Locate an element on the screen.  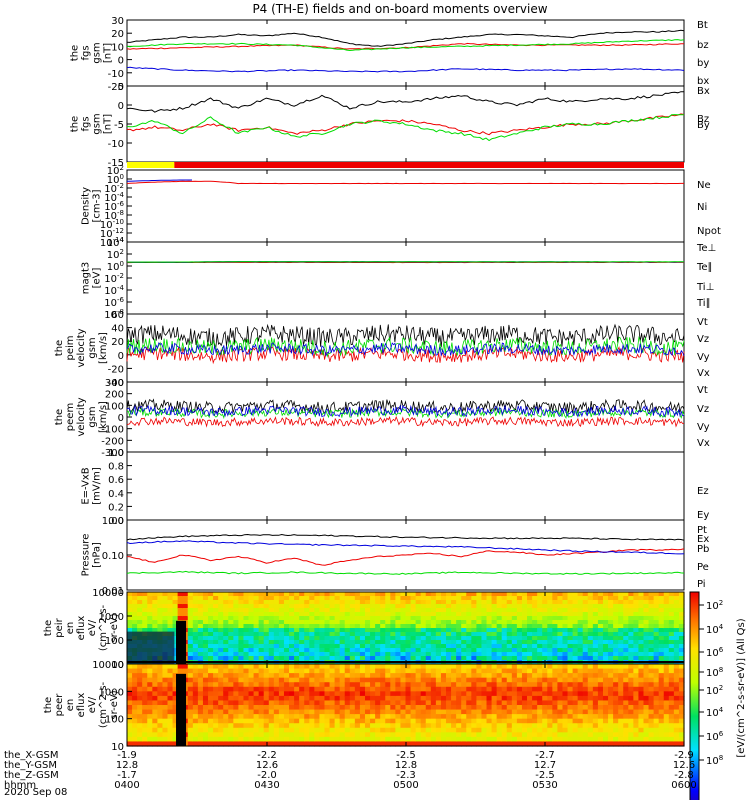
y-axis-label: en is located at coordinates (70, 628).